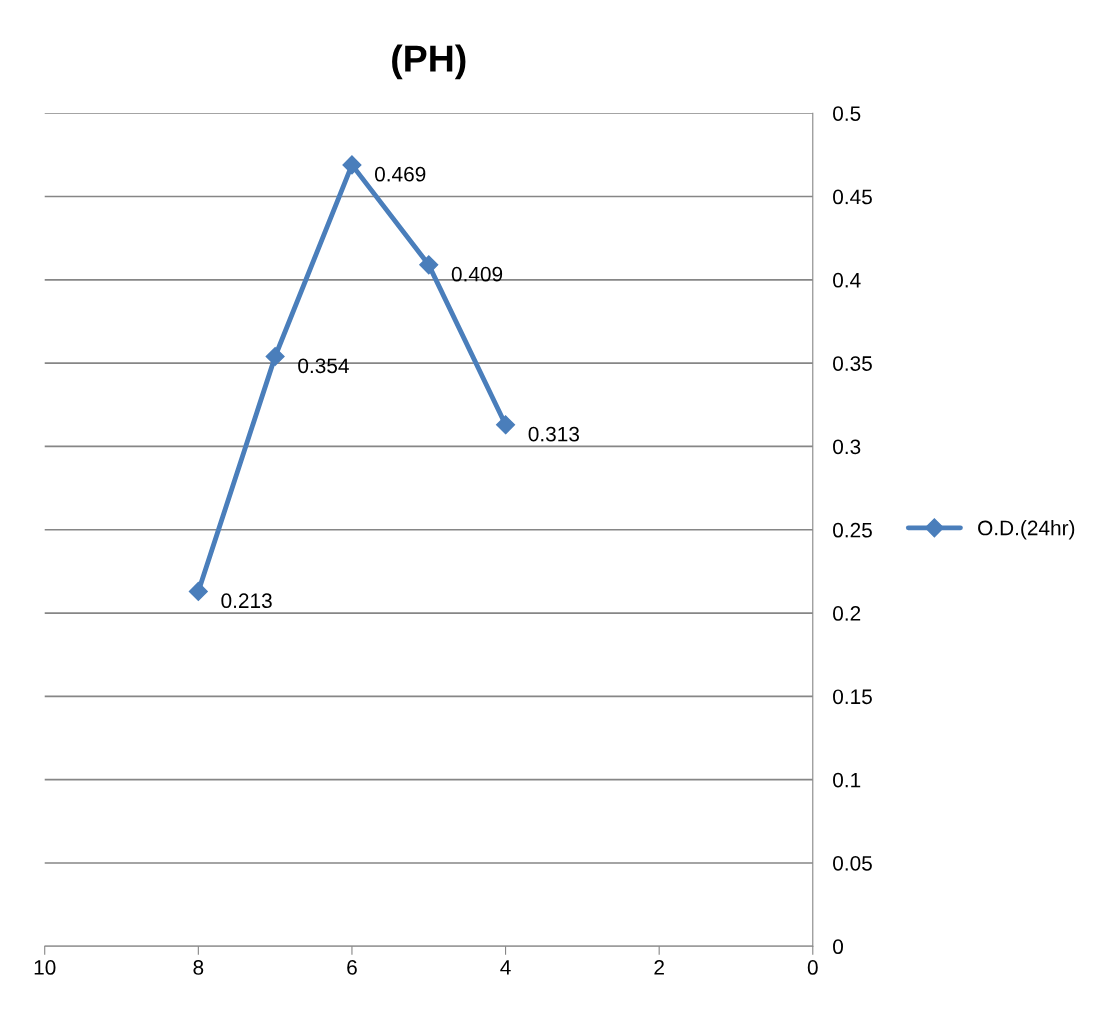 This screenshot has width=1118, height=1011. What do you see at coordinates (847, 280) in the screenshot?
I see `y-tick-label: 0.4` at bounding box center [847, 280].